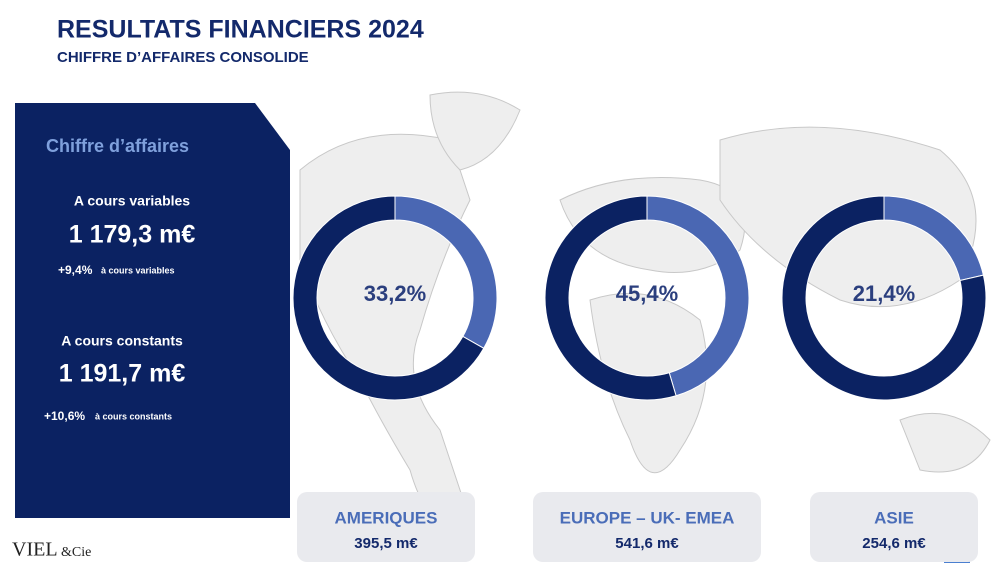  What do you see at coordinates (132, 235) in the screenshot?
I see `section-amount: 1 179,3 m€` at bounding box center [132, 235].